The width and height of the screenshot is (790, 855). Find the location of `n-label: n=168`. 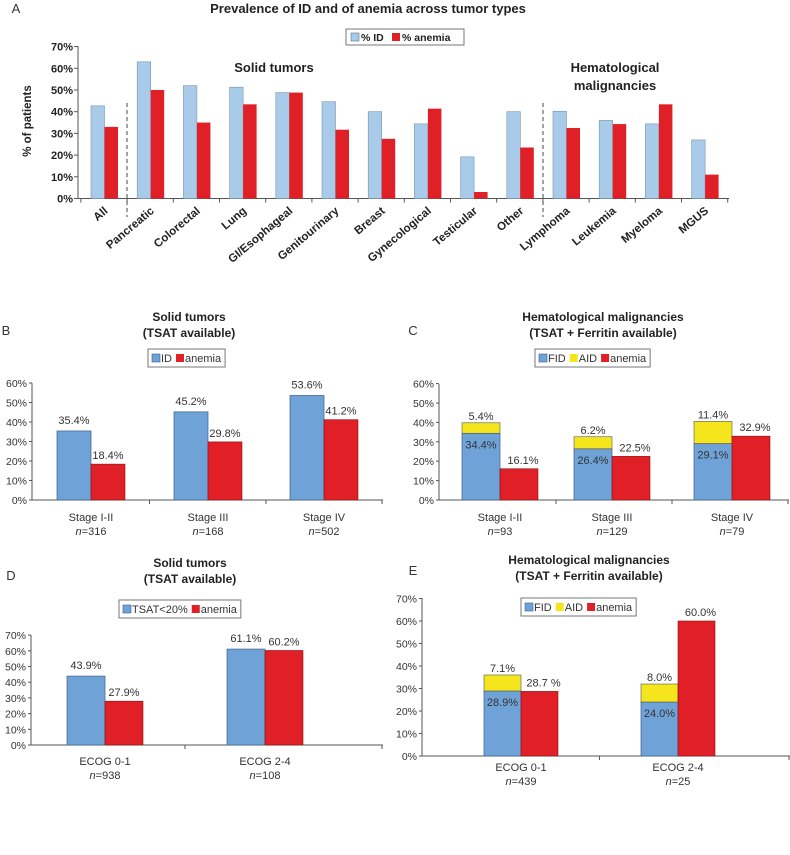

n-label: n=168 is located at coordinates (208, 532).